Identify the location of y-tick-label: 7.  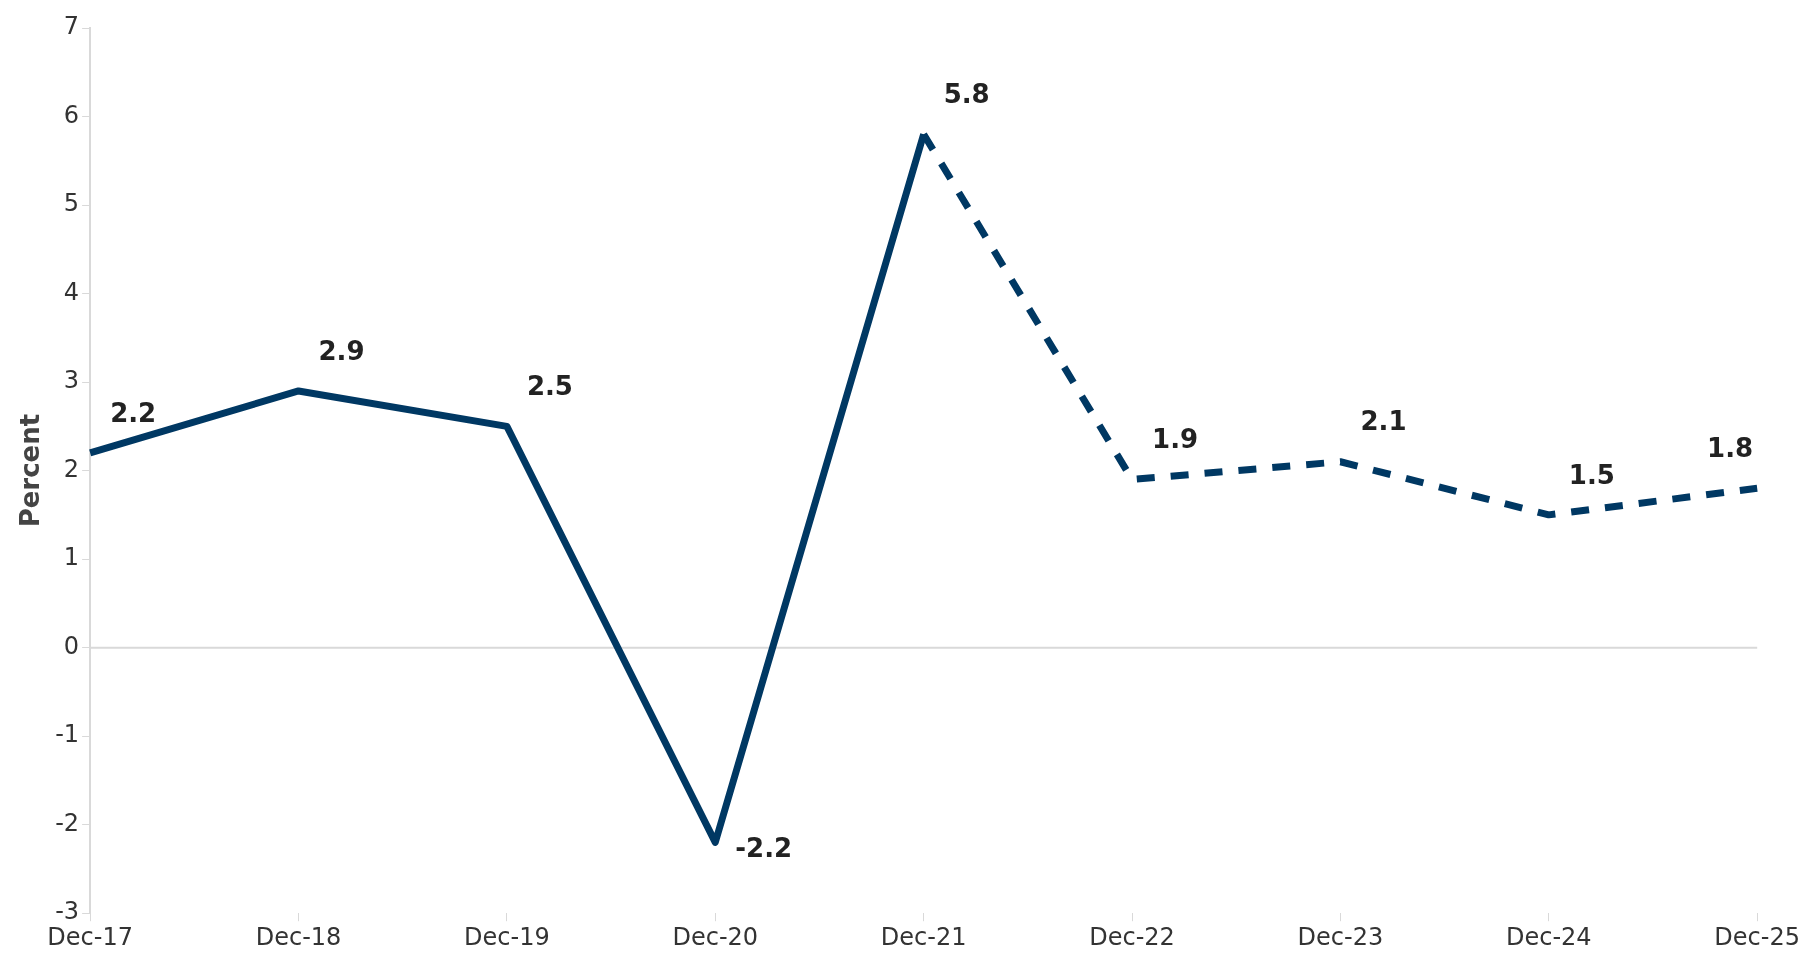
(71, 26).